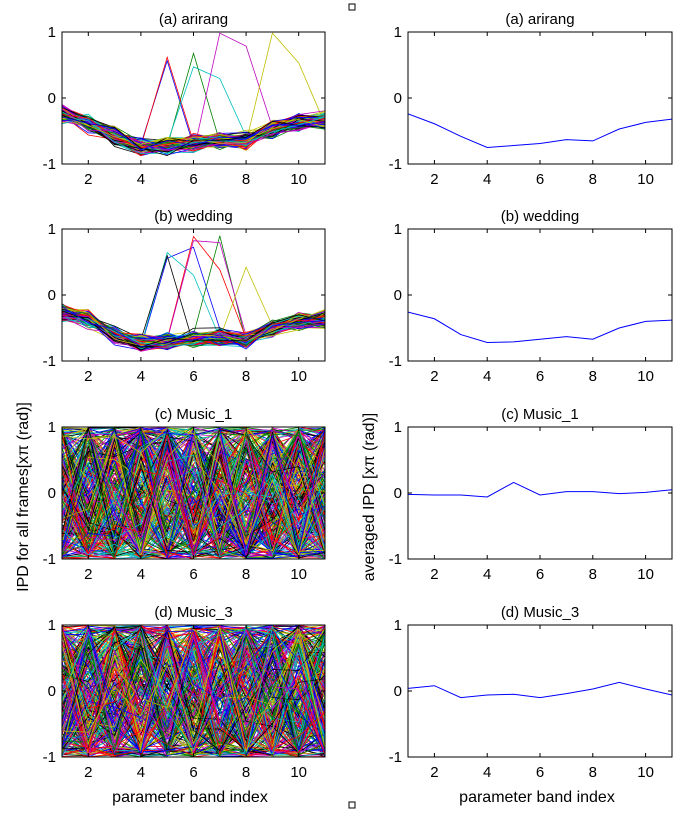  What do you see at coordinates (369, 497) in the screenshot?
I see `right-ylabel: averaged IPD [xπ (rad)]` at bounding box center [369, 497].